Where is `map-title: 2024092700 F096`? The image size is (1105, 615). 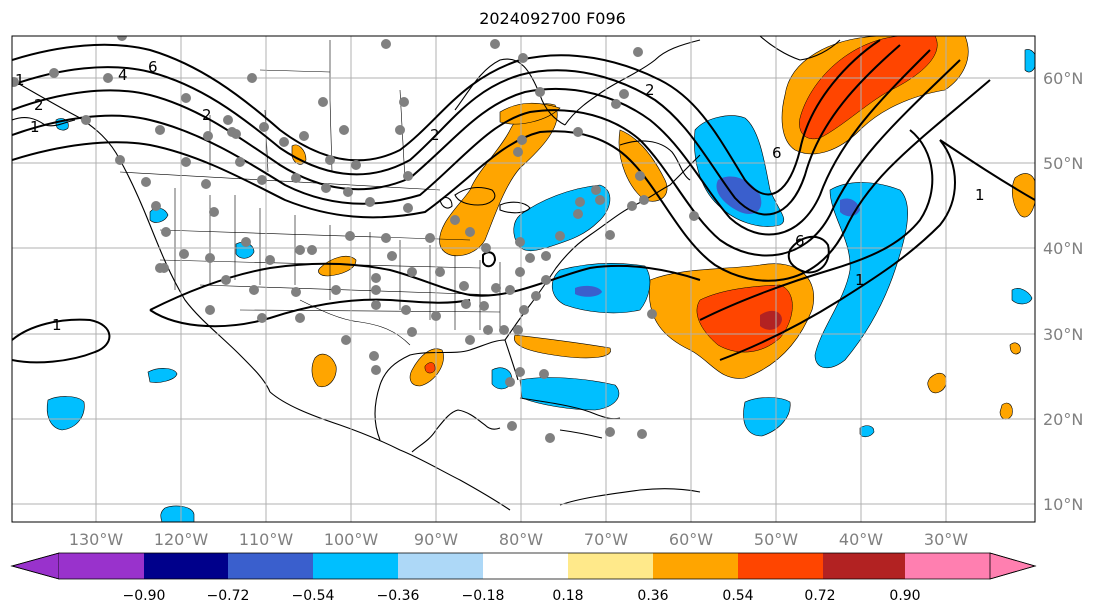
map-title: 2024092700 F096 is located at coordinates (552, 18).